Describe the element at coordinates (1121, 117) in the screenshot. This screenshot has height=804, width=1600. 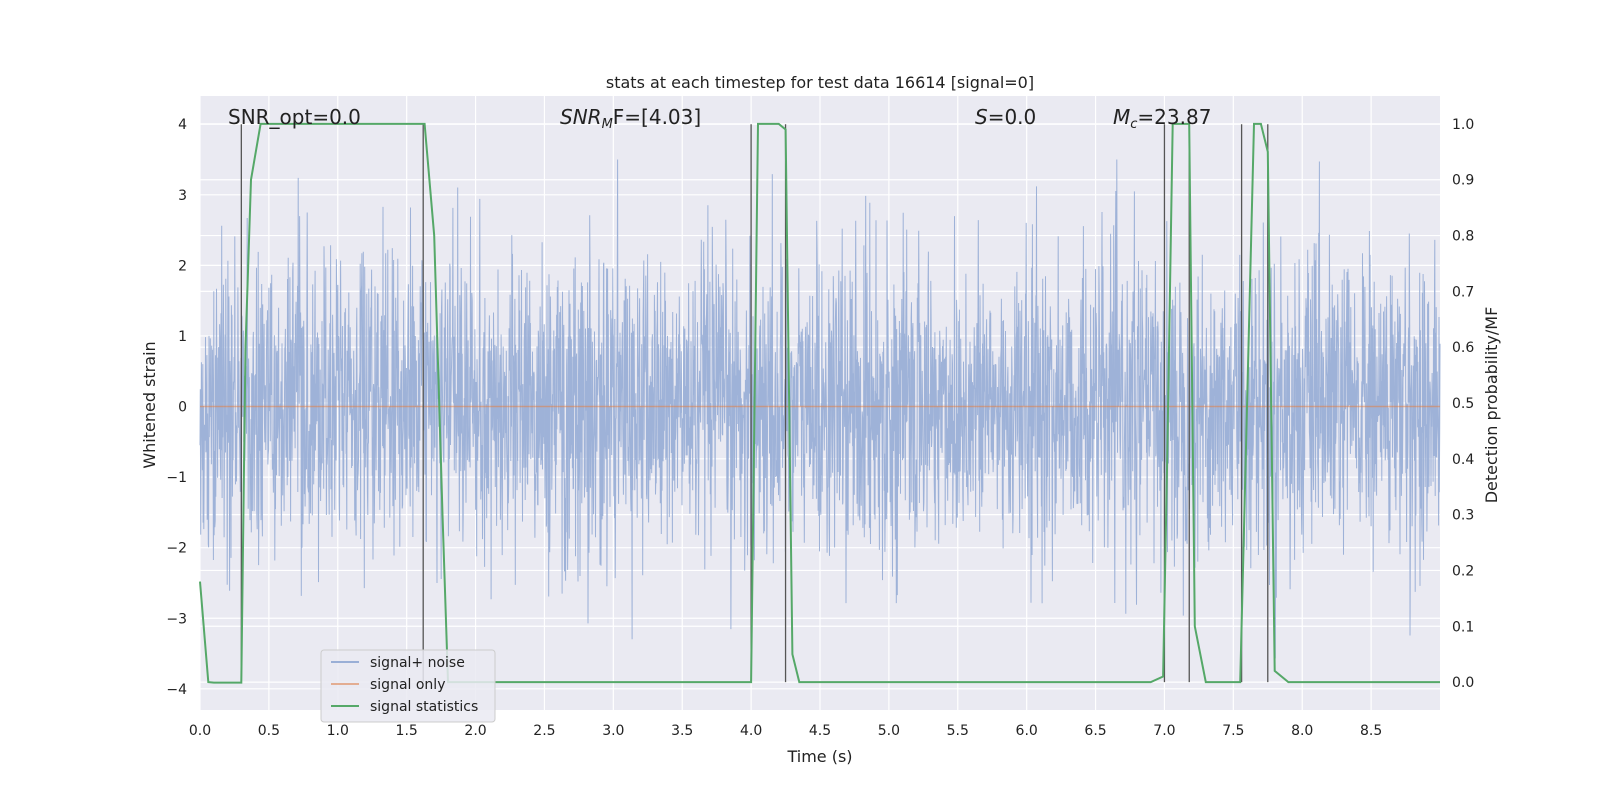
I see `annotation-mc-var: M` at that location.